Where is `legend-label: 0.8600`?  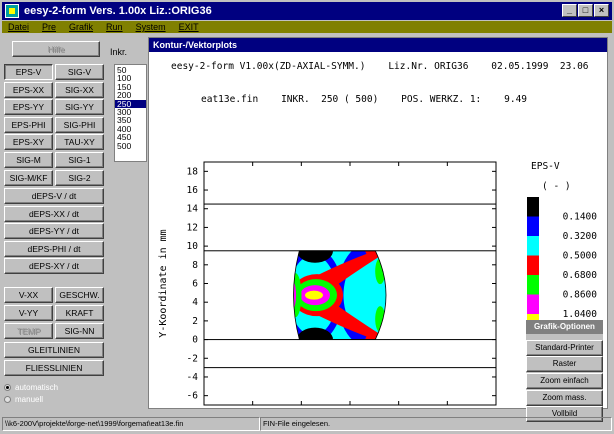
legend-label: 0.8600 is located at coordinates (580, 295).